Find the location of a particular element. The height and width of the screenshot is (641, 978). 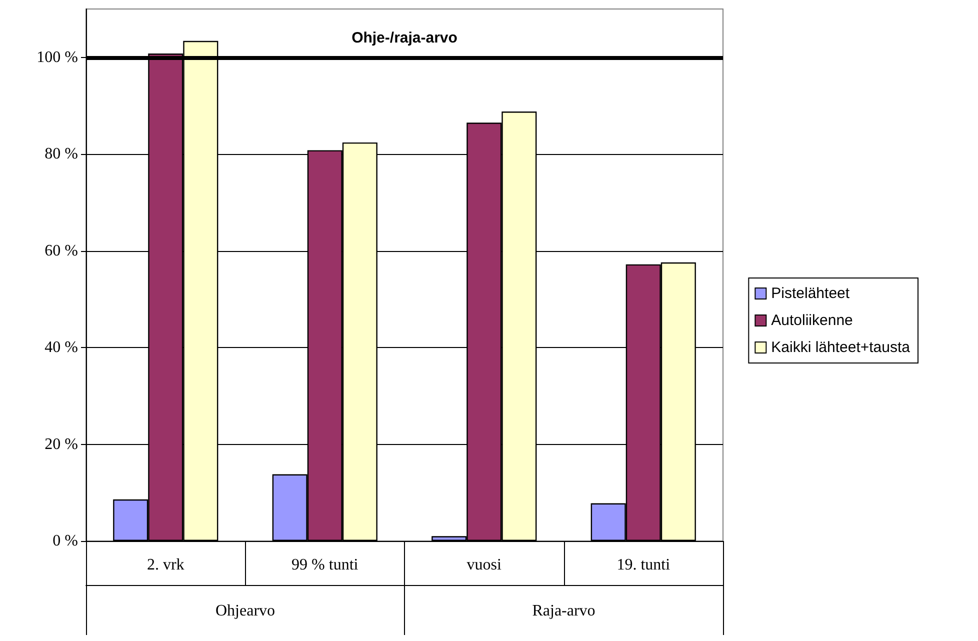

y-tick-label: 20 % is located at coordinates (61, 444).